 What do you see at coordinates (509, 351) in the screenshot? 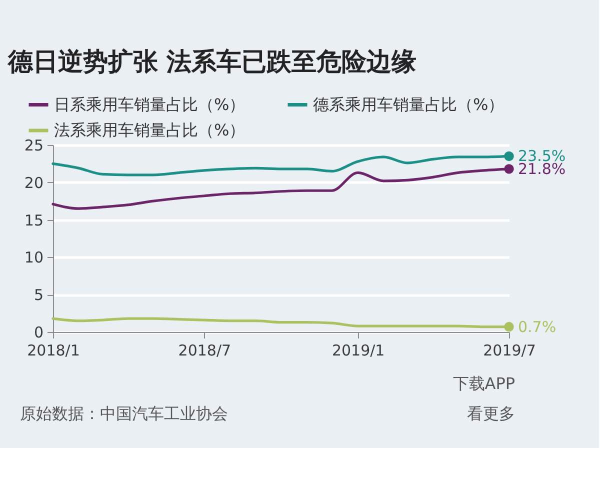
I see `x-tick-label: 2019/7` at bounding box center [509, 351].